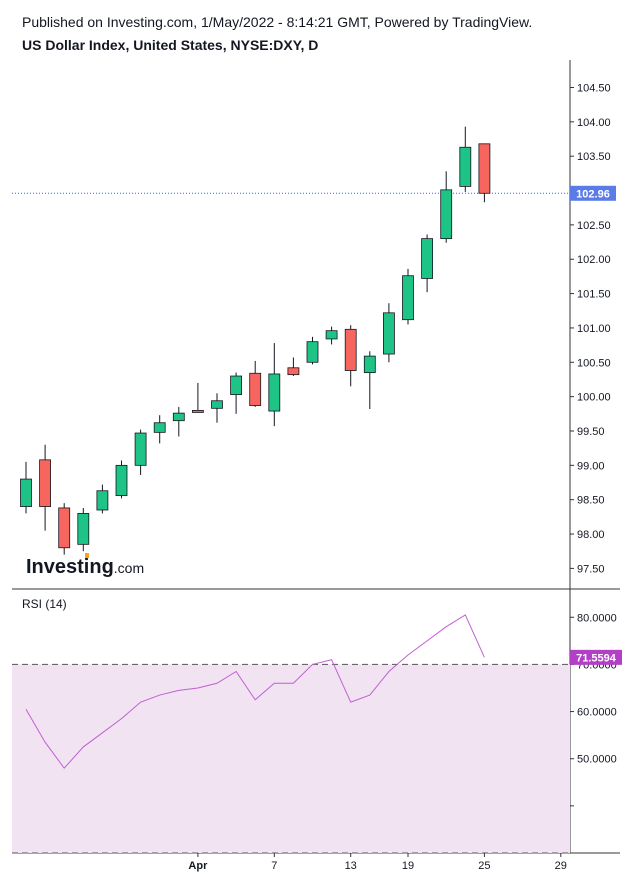  I want to click on rsi-pane-title: RSI (14), so click(44, 604).